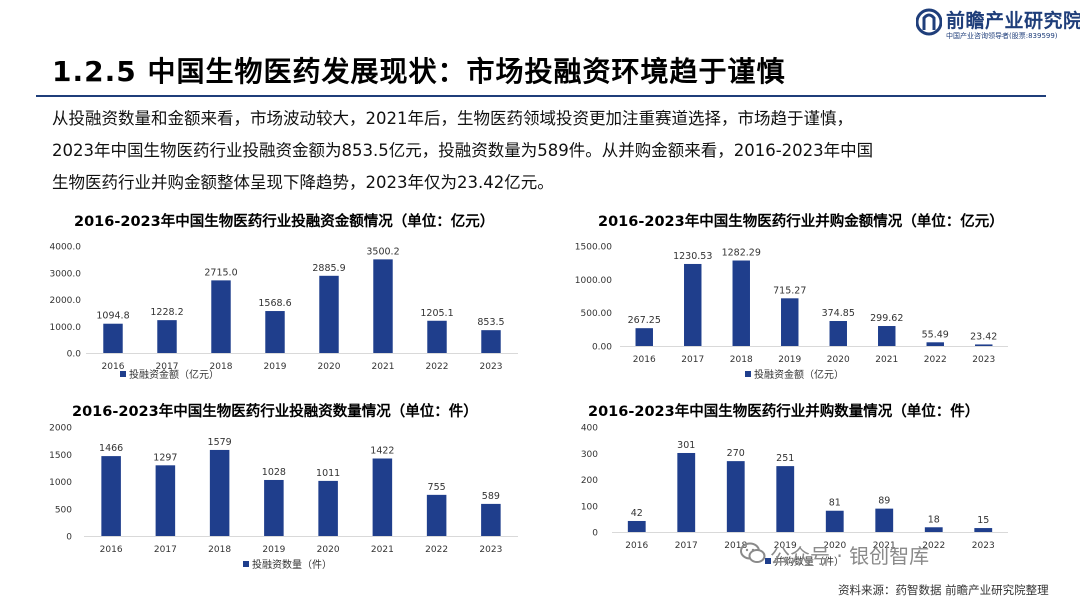 This screenshot has height=608, width=1080. I want to click on data-label: 2715.0, so click(220, 272).